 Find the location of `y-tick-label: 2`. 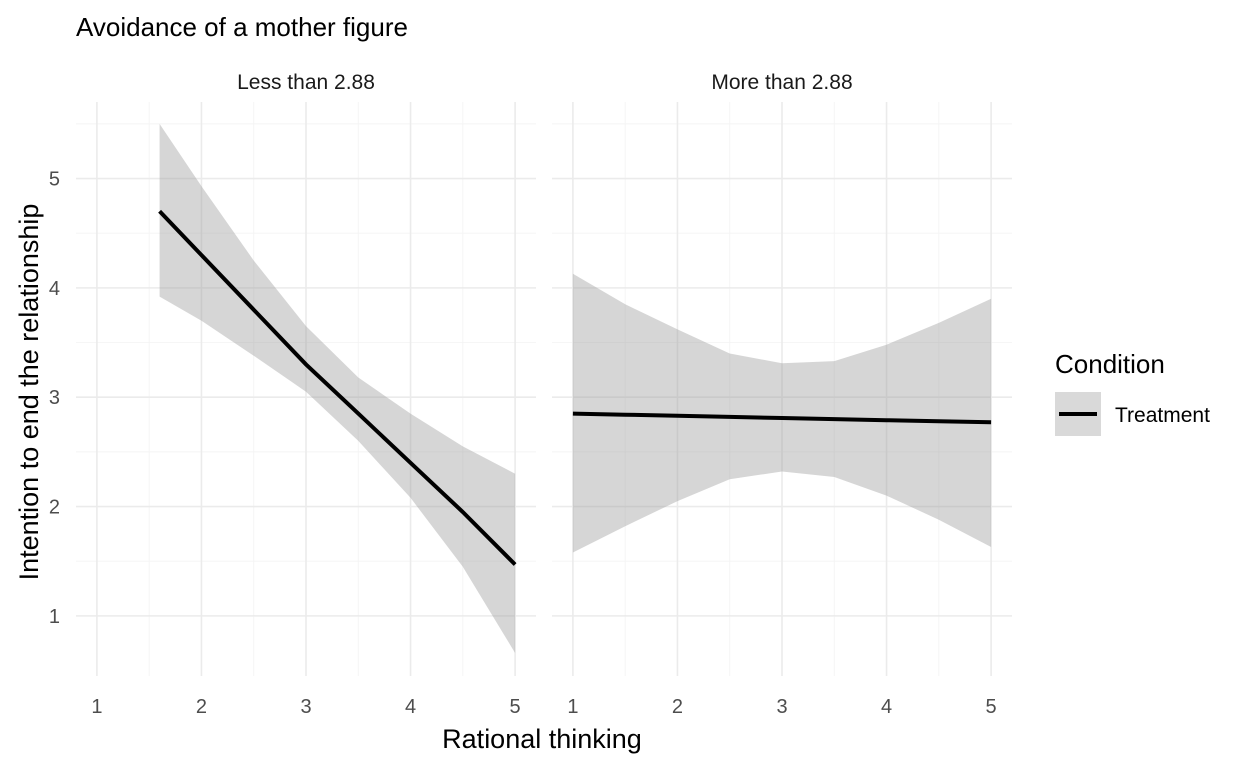

y-tick-label: 2 is located at coordinates (54, 508).